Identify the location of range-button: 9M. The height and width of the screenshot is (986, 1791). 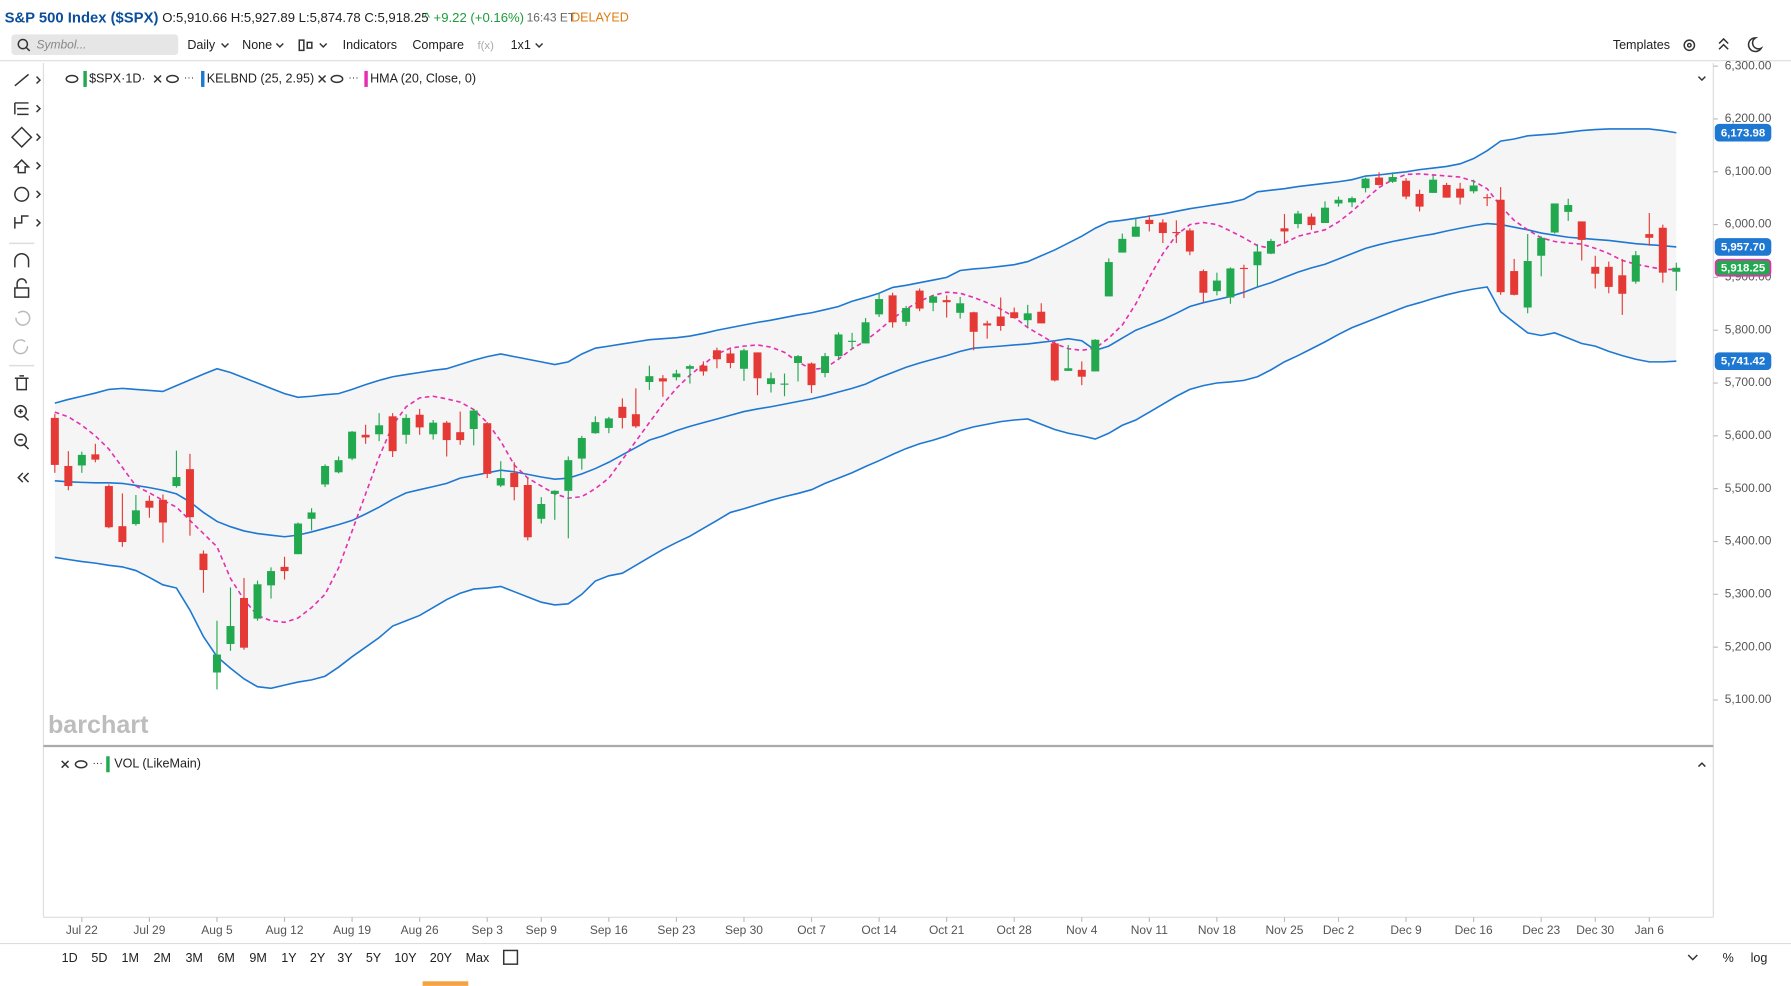
(257, 958).